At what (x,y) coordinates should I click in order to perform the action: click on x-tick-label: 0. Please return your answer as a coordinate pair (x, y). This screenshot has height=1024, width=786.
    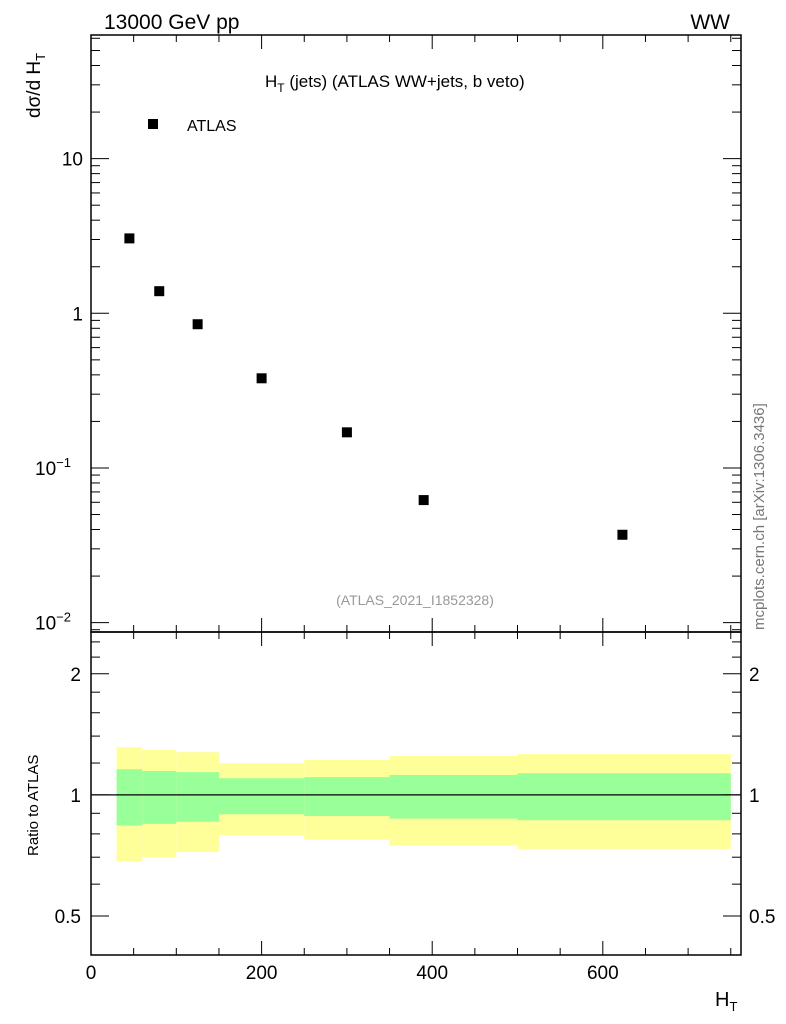
    Looking at the image, I should click on (91, 973).